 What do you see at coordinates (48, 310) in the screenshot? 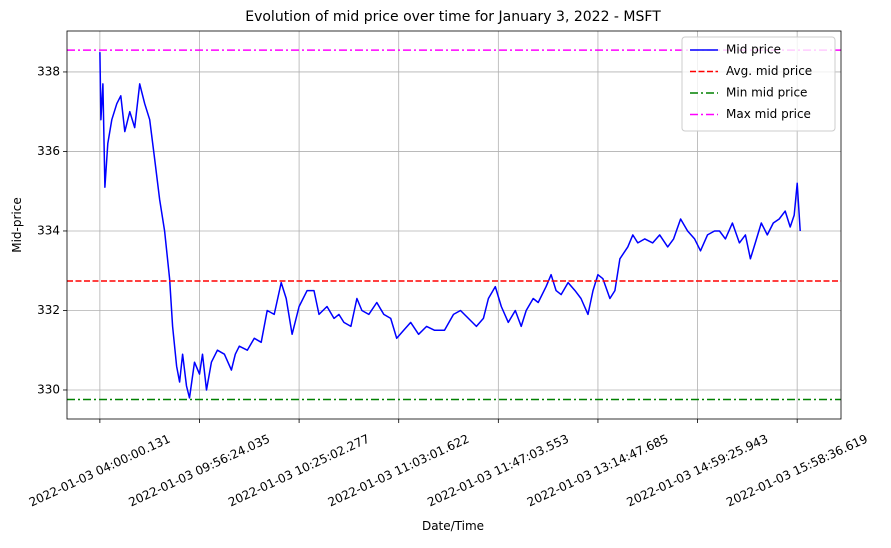
I see `y-tick-label: 332` at bounding box center [48, 310].